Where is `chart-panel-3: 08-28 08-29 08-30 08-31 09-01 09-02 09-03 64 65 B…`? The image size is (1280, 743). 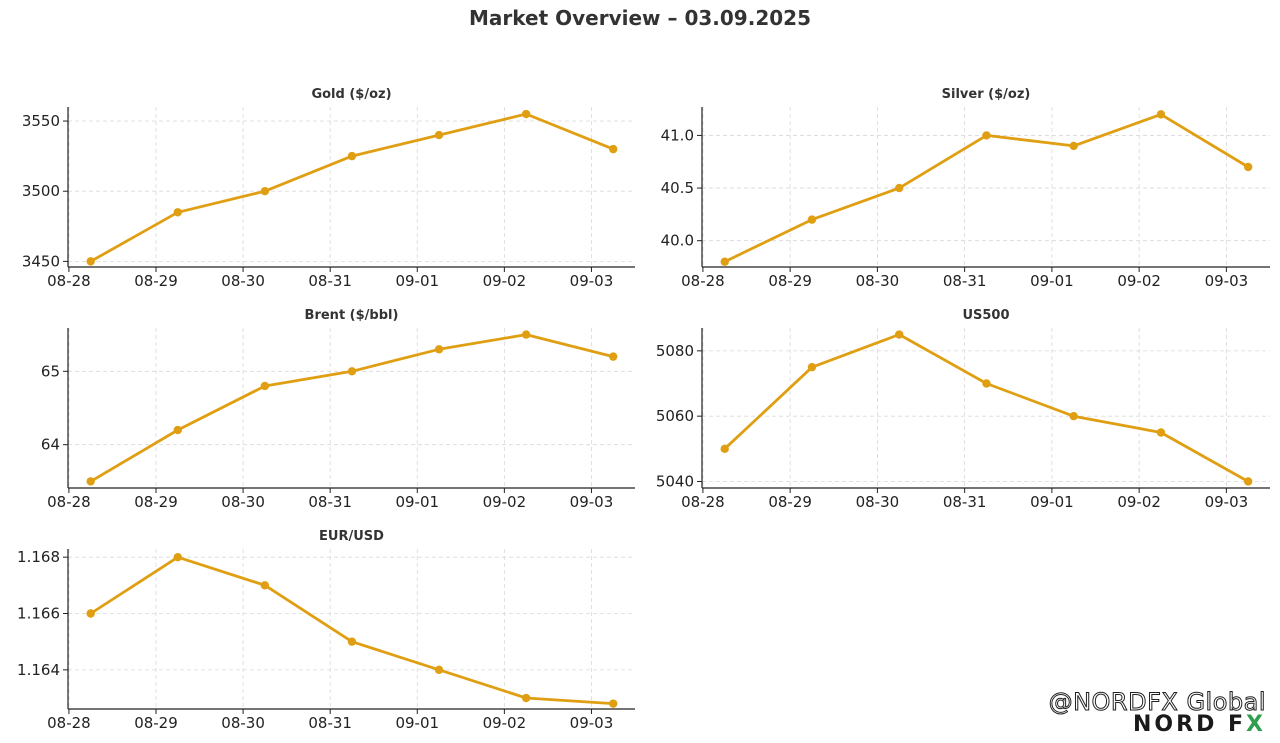 chart-panel-3: 08-28 08-29 08-30 08-31 09-01 09-02 09-03 64 65 B… is located at coordinates (338, 409).